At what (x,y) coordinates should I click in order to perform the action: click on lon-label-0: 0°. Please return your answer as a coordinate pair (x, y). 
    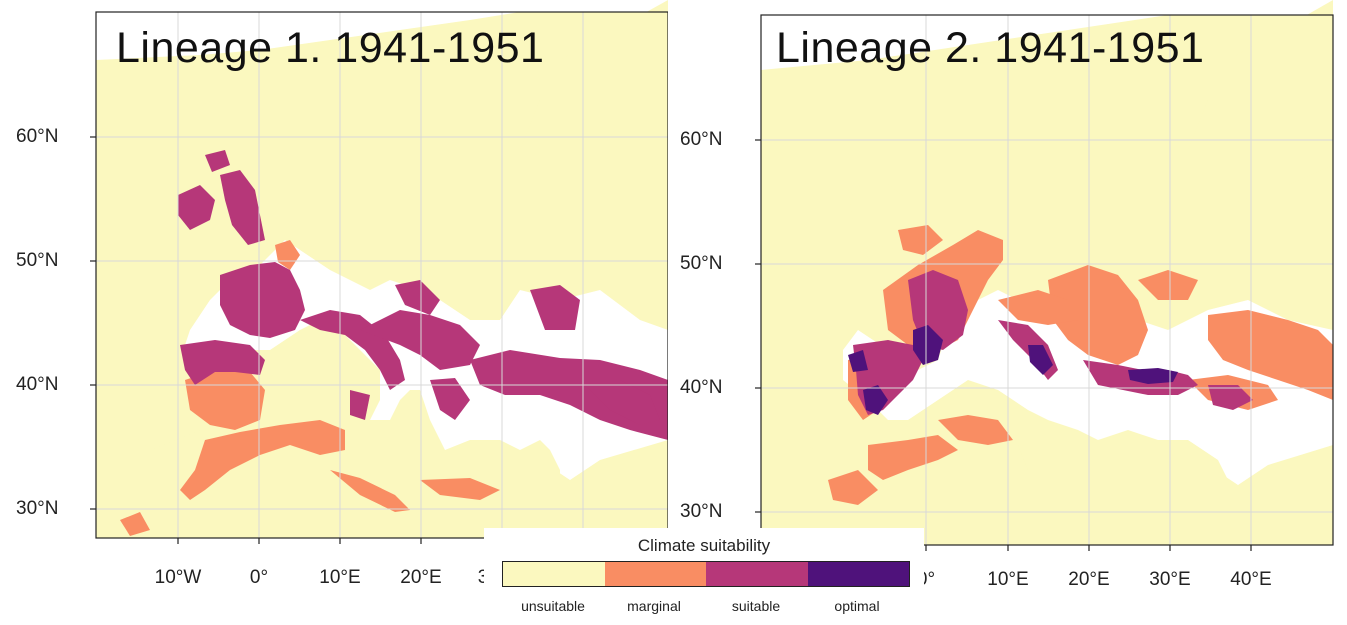
    Looking at the image, I should click on (259, 577).